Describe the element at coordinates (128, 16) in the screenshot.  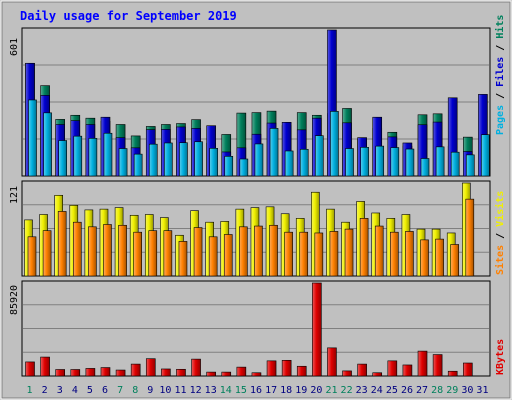
I see `chart-title: Daily usage for September 2019` at that location.